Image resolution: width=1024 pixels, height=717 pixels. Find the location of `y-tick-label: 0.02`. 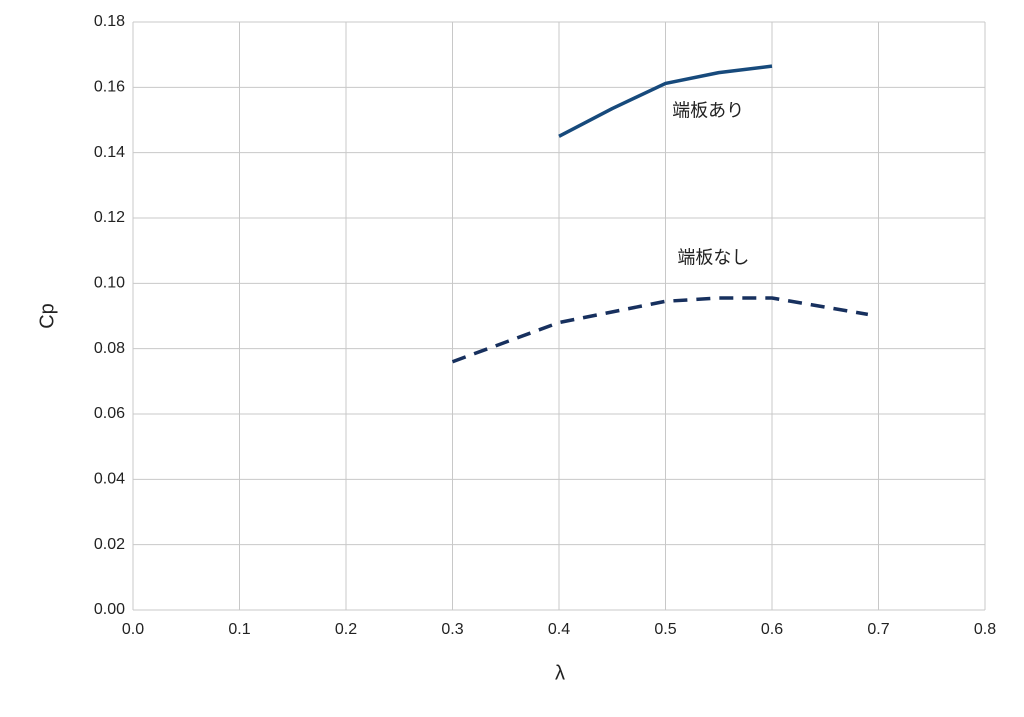

y-tick-label: 0.02 is located at coordinates (109, 544).